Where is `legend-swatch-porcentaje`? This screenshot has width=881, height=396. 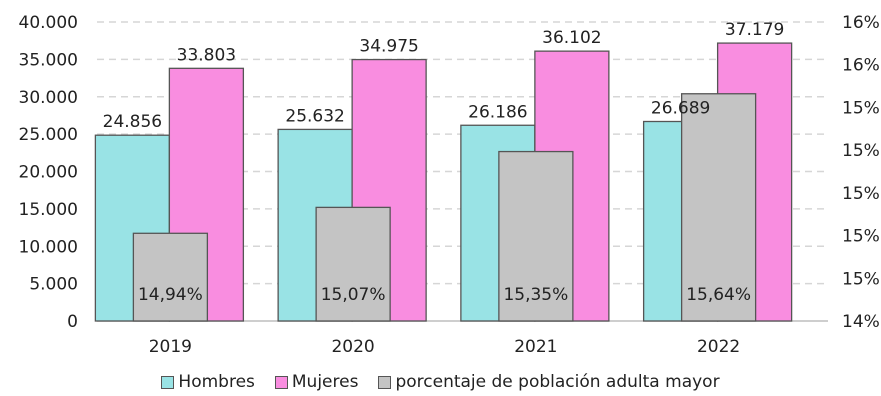 legend-swatch-porcentaje is located at coordinates (385, 382).